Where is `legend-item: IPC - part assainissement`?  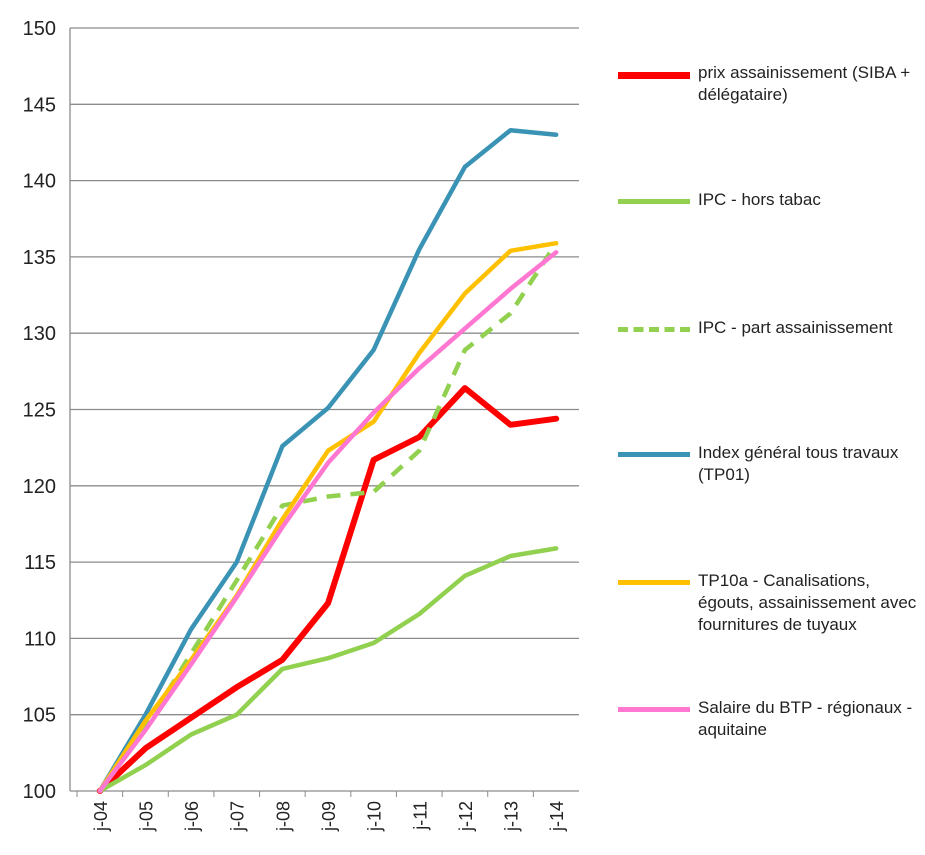
legend-item: IPC - part assainissement is located at coordinates (768, 328).